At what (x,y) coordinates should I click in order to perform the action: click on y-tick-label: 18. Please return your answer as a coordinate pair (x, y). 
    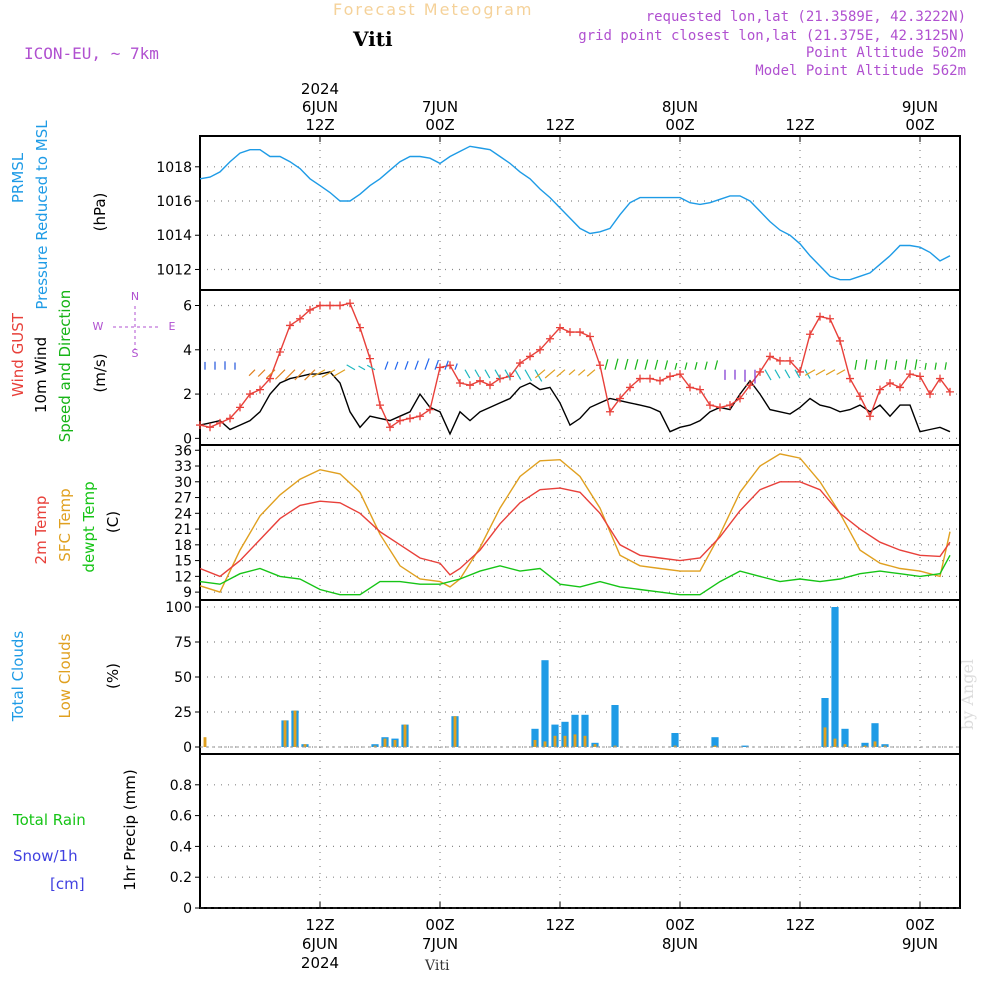
    Looking at the image, I should click on (183, 546).